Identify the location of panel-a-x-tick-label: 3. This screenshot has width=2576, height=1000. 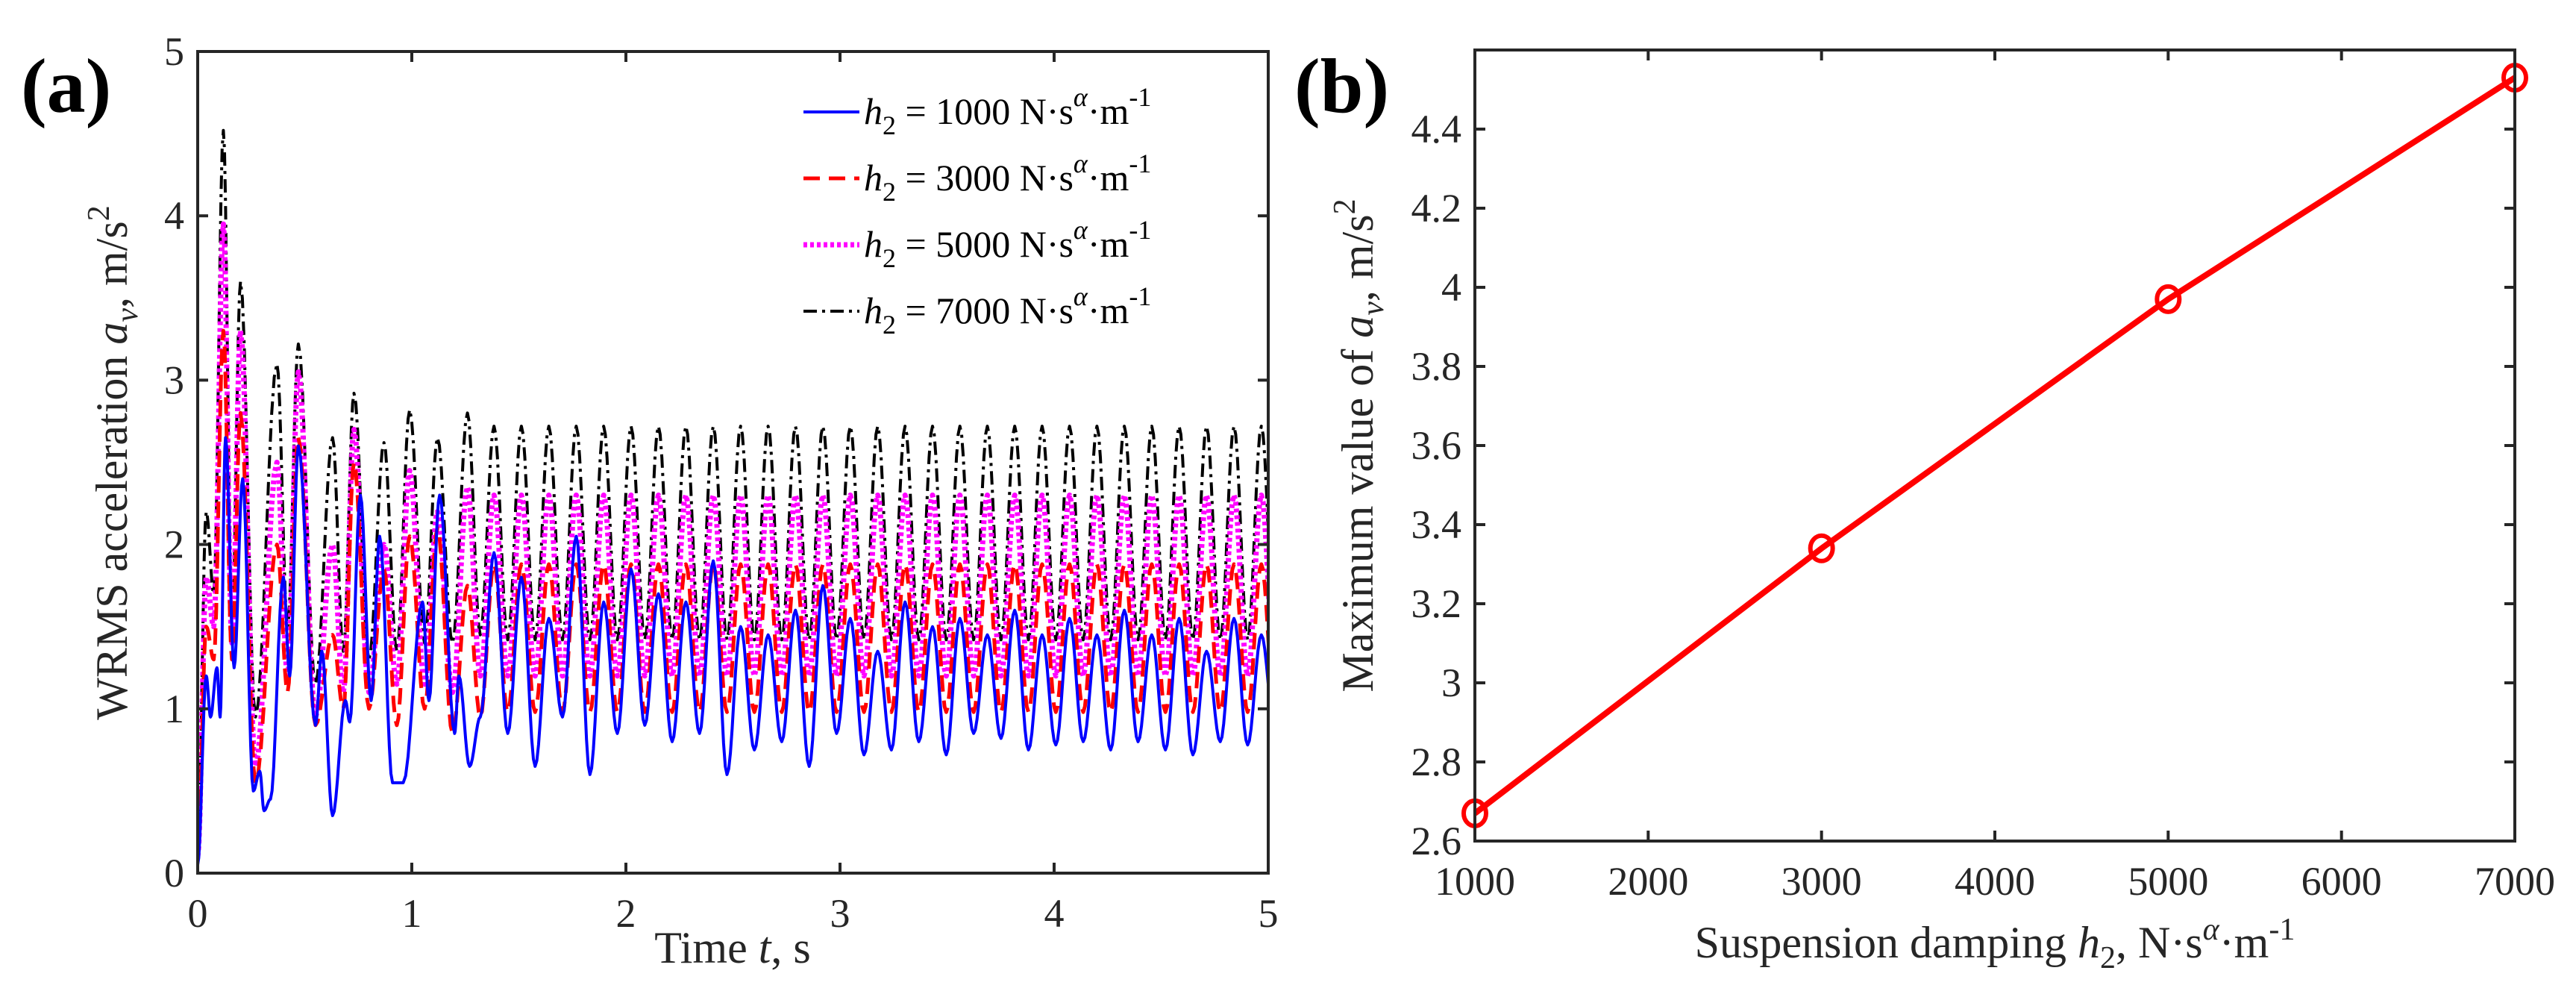
(840, 914).